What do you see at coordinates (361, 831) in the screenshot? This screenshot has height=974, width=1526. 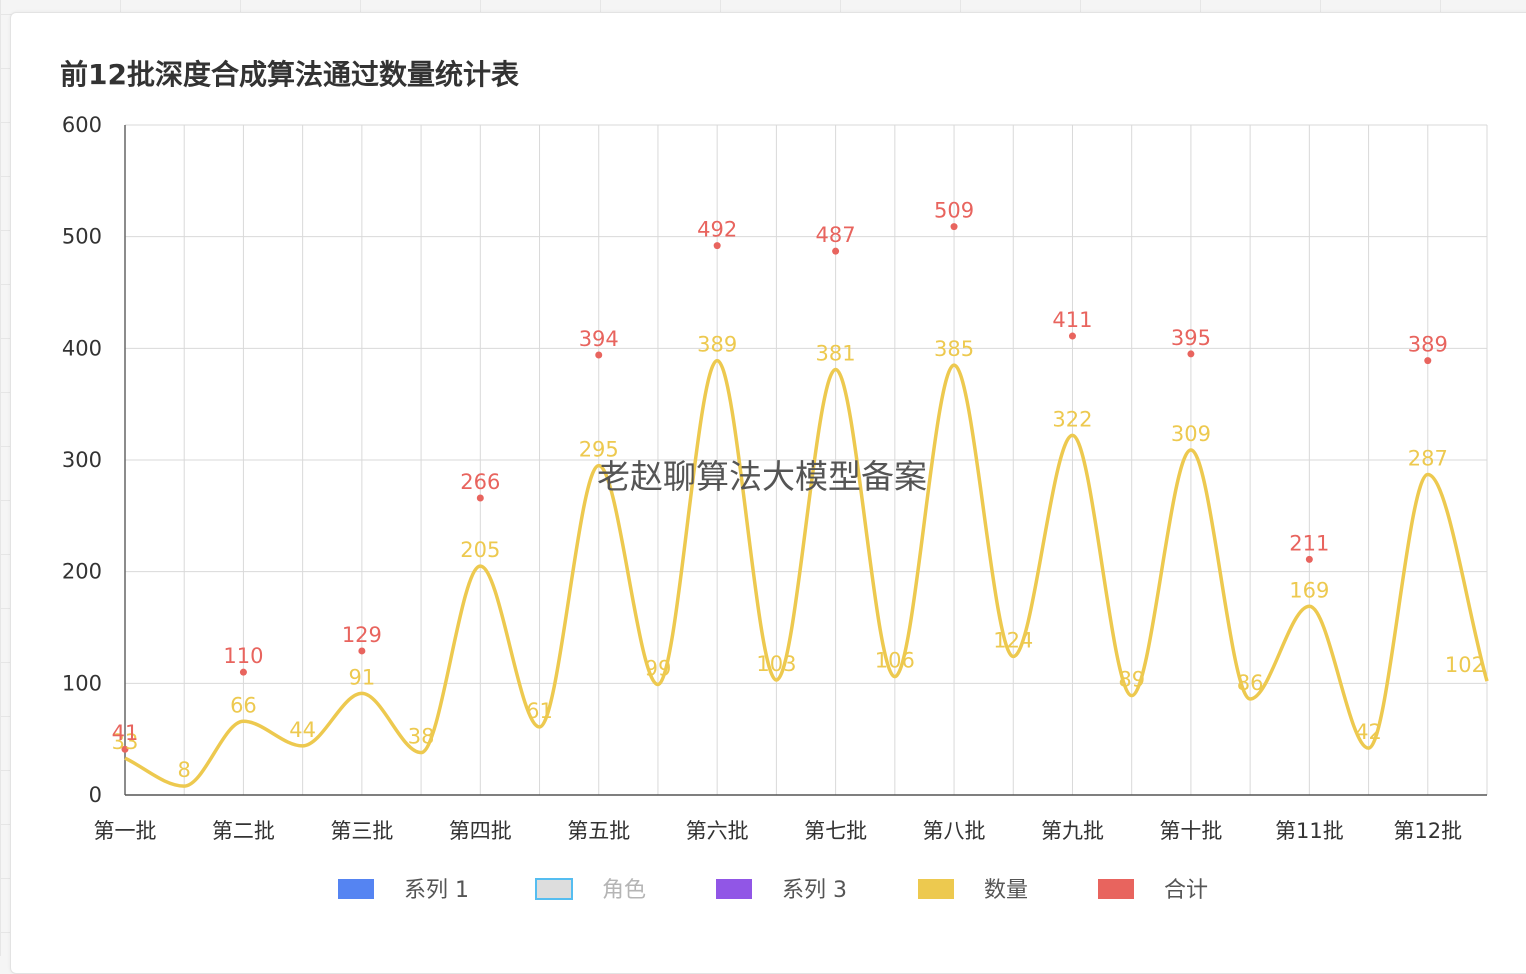 I see `x-tick-label: 第三批` at bounding box center [361, 831].